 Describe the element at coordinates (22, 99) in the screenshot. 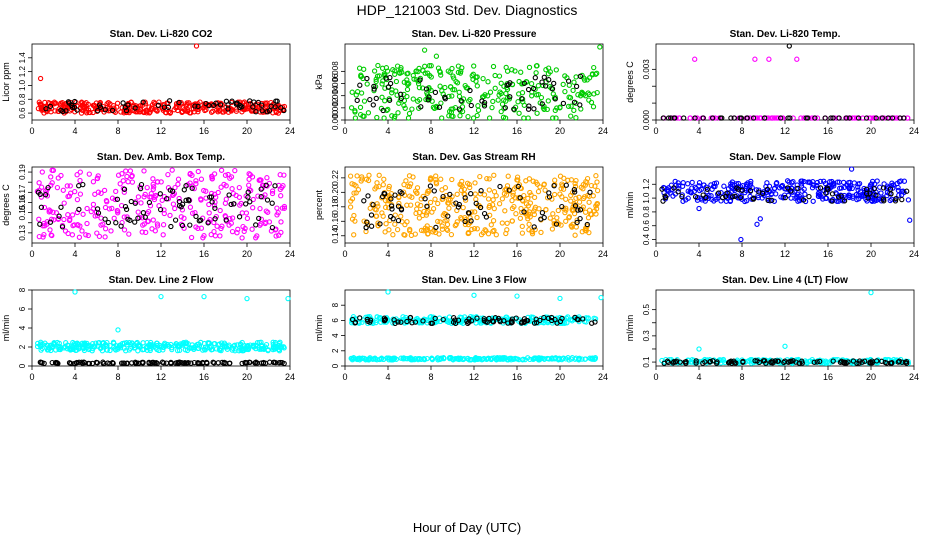

I see `y-tick-label: 0.8` at that location.